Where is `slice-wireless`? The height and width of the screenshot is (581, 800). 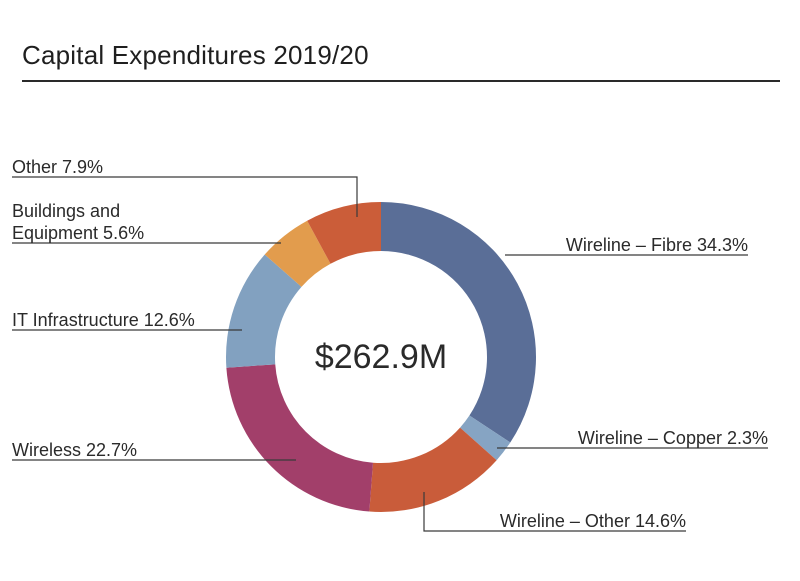
slice-wireless is located at coordinates (300, 438).